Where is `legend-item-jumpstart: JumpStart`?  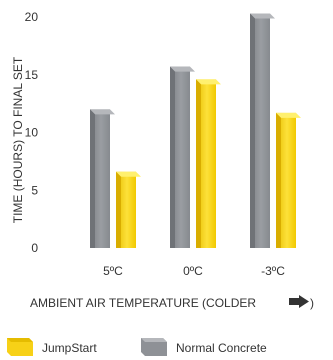
legend-item-jumpstart: JumpStart is located at coordinates (52, 347).